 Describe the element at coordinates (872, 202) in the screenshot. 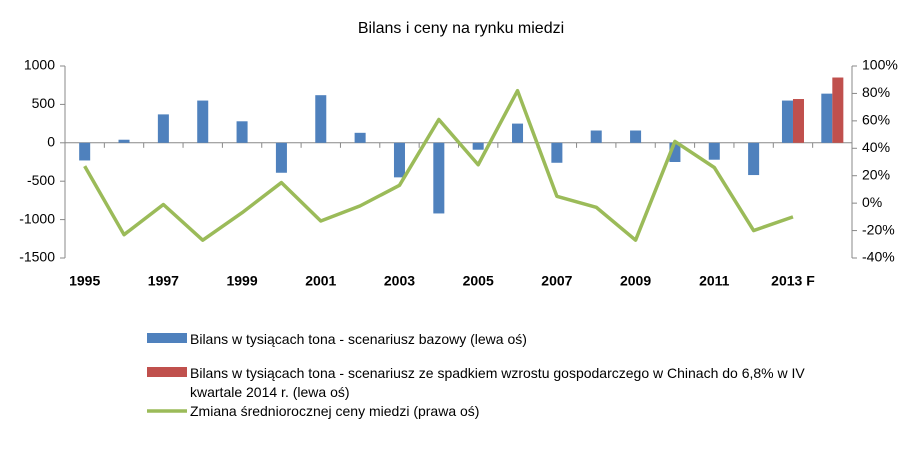

I see `y2-tick-label: 0%` at that location.